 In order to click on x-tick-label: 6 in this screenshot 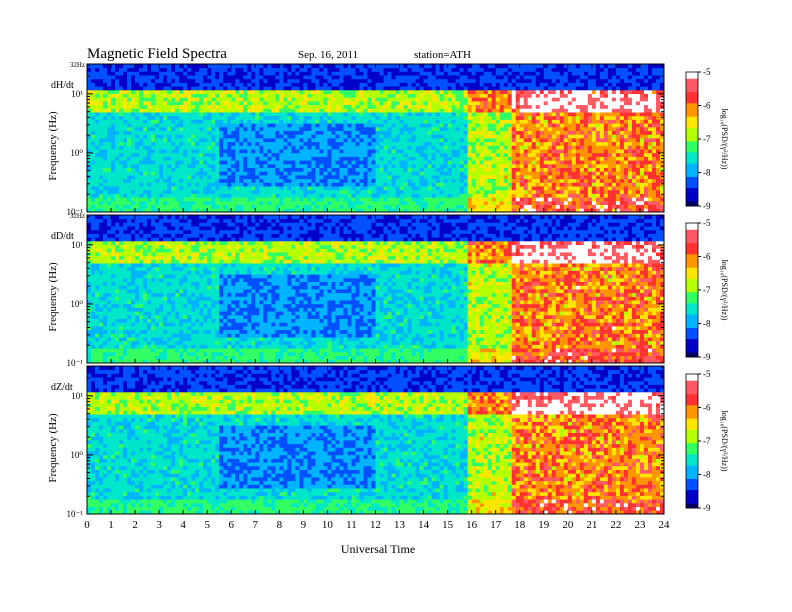, I will do `click(232, 525)`.